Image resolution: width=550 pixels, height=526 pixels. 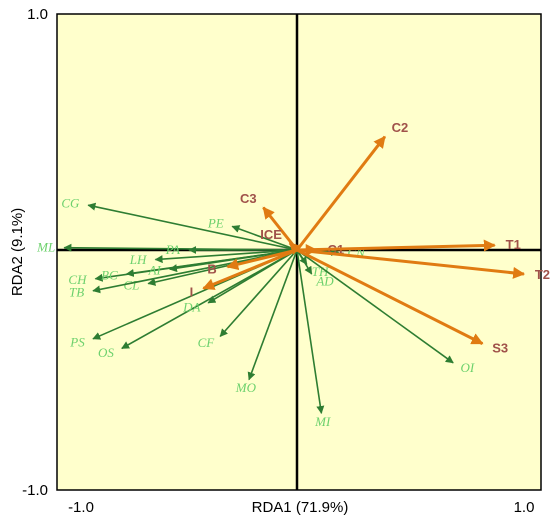 What do you see at coordinates (172, 249) in the screenshot?
I see `species-label-pa: PA` at bounding box center [172, 249].